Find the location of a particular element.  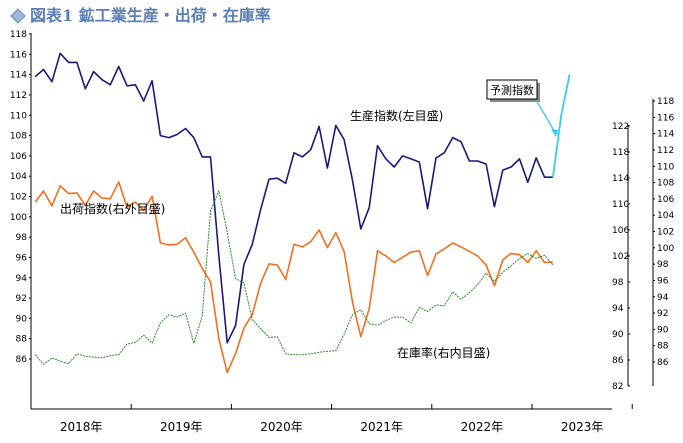

right-inner-tick-label: 98 is located at coordinates (663, 265).